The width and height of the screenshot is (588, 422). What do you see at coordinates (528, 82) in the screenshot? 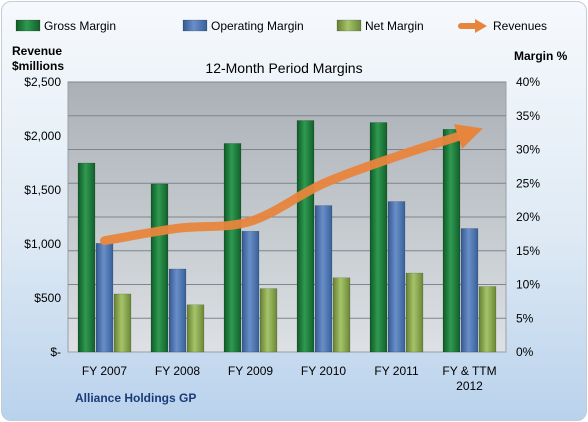
I see `right-tick-label: 40%` at bounding box center [528, 82].